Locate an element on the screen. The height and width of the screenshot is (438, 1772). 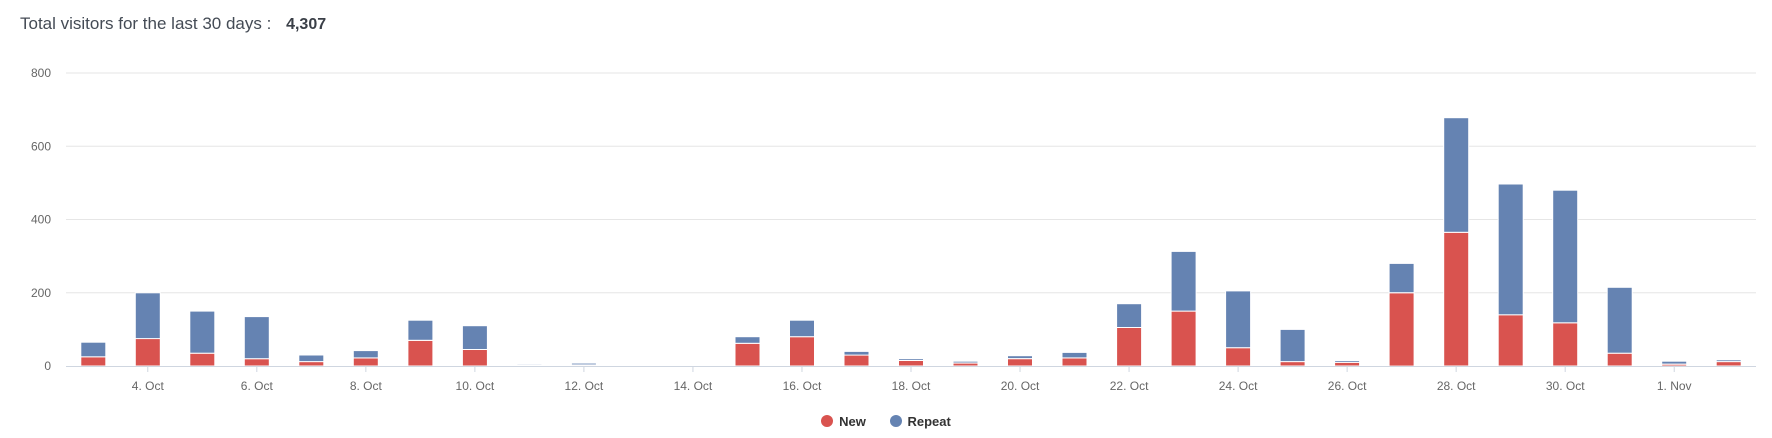
x-tick-label: 22. Oct is located at coordinates (1129, 386).